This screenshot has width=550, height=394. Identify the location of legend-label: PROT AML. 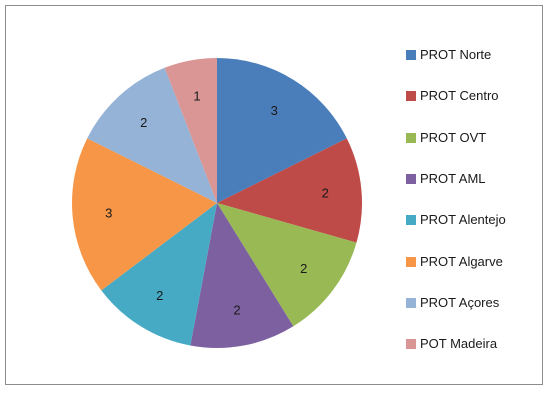
(453, 178).